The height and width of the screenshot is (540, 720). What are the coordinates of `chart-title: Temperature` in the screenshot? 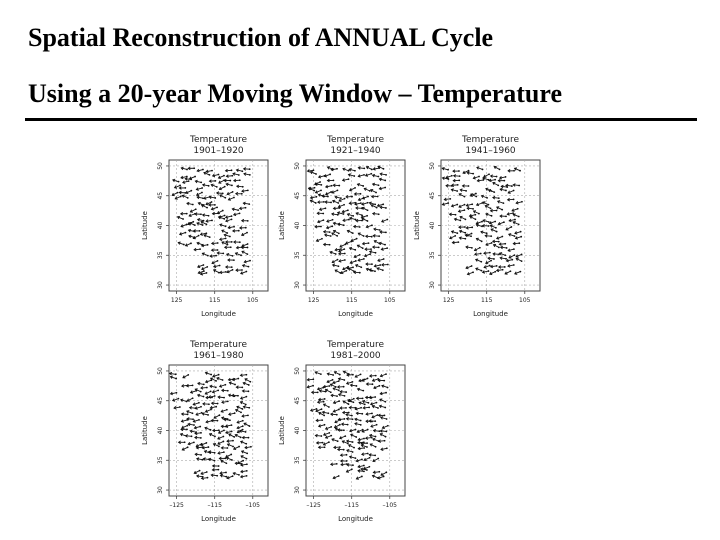 It's located at (218, 140).